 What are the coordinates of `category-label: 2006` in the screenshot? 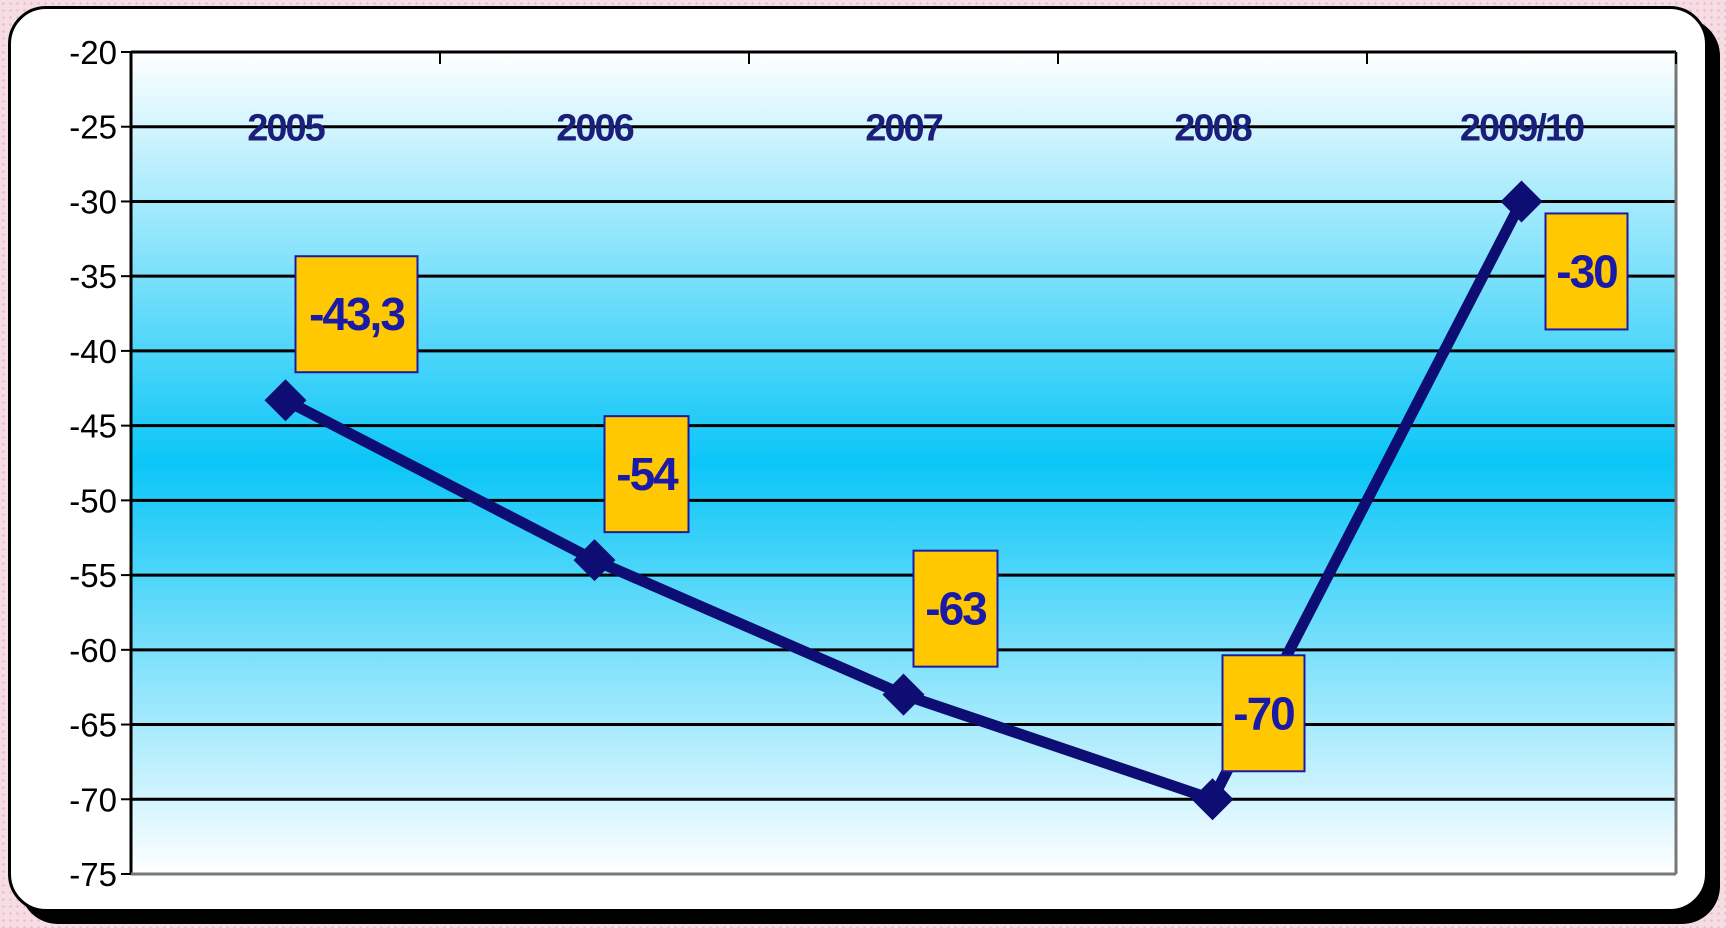 It's located at (594, 129).